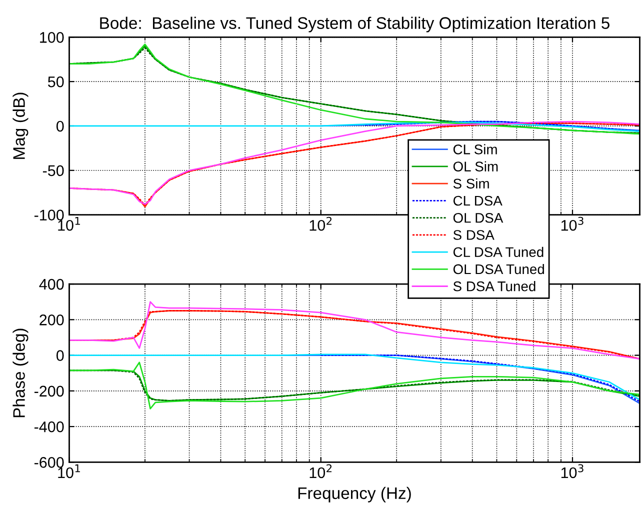 The width and height of the screenshot is (641, 509). What do you see at coordinates (51, 284) in the screenshot?
I see `y-tick-label: 400` at bounding box center [51, 284].